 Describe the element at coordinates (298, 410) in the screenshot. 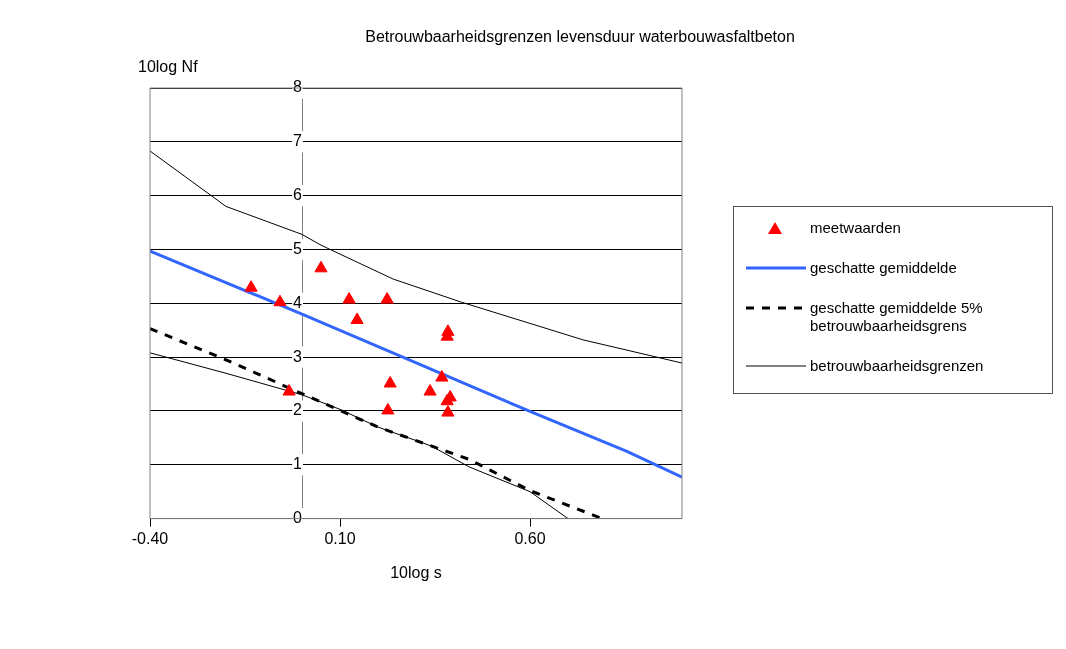

I see `y-tick-label: 2` at that location.